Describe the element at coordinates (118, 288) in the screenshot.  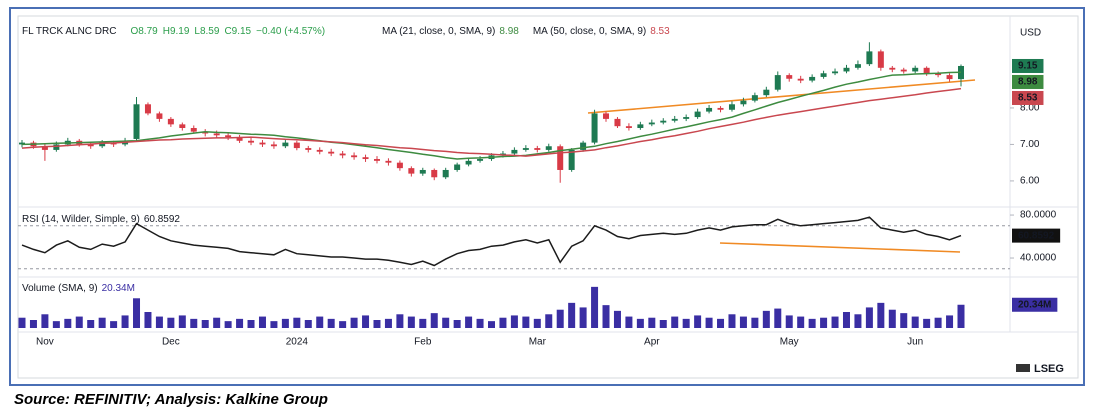
I see `volume-value: 20.34M` at that location.